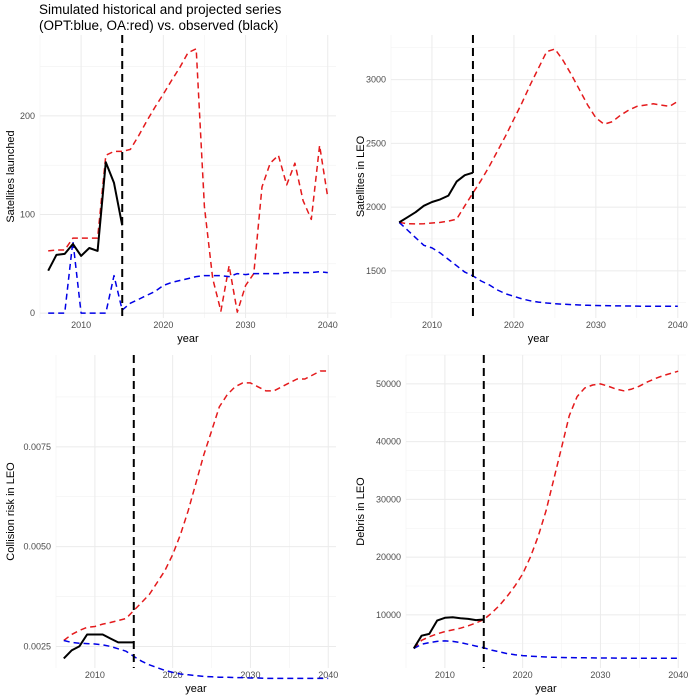 Image resolution: width=700 pixels, height=700 pixels. I want to click on y-tick-label: 0, so click(32, 313).